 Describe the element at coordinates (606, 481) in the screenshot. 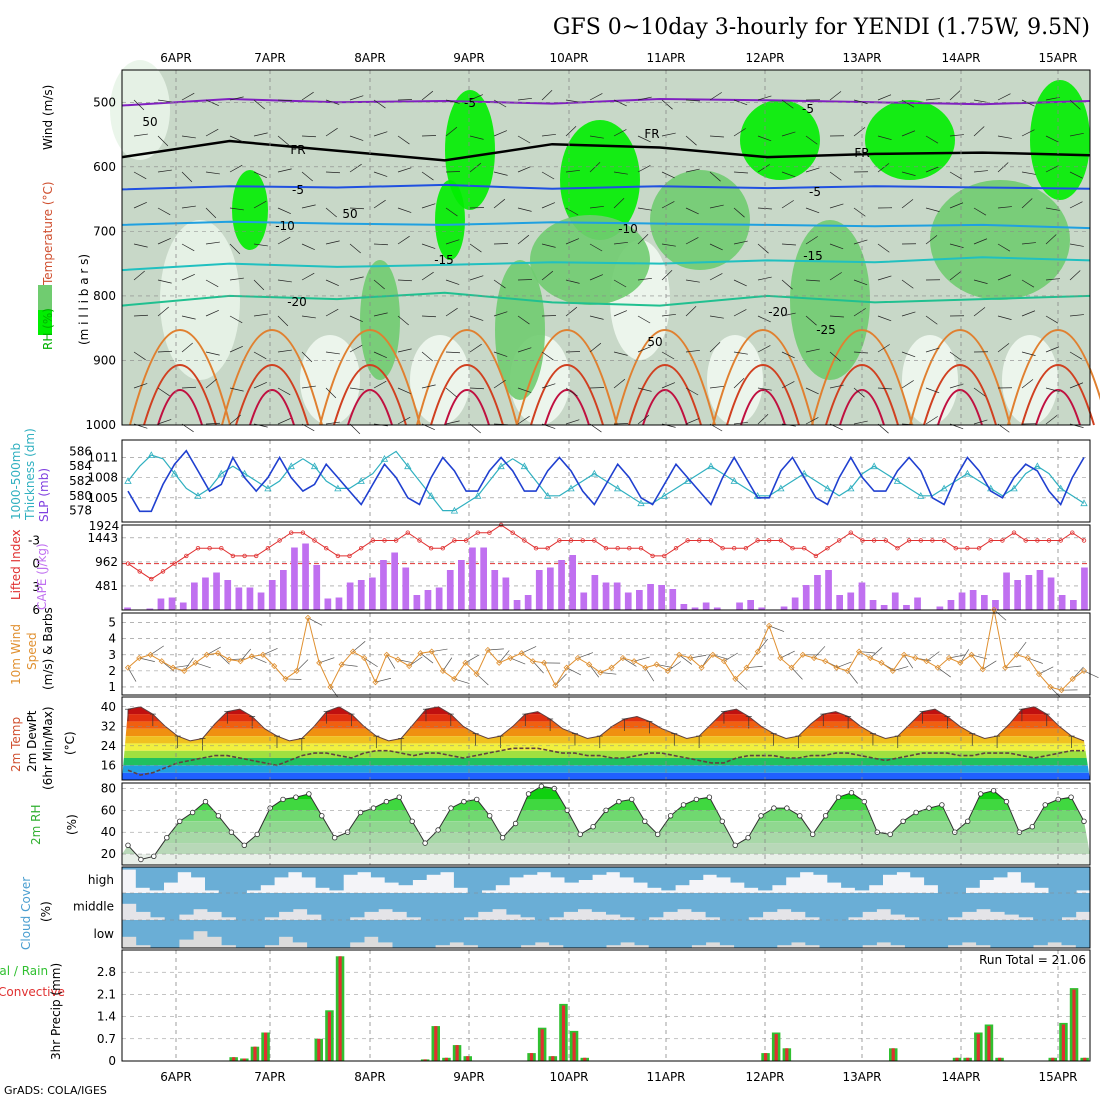

I see `slp-line` at that location.